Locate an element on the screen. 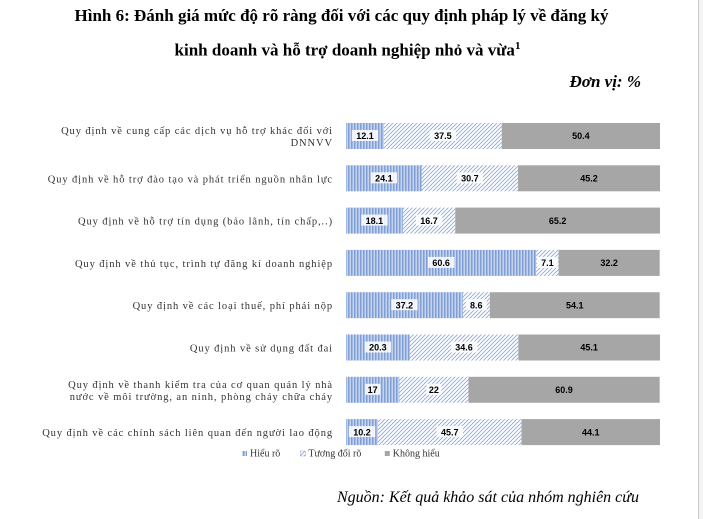  data-label: 54.1 is located at coordinates (575, 305).